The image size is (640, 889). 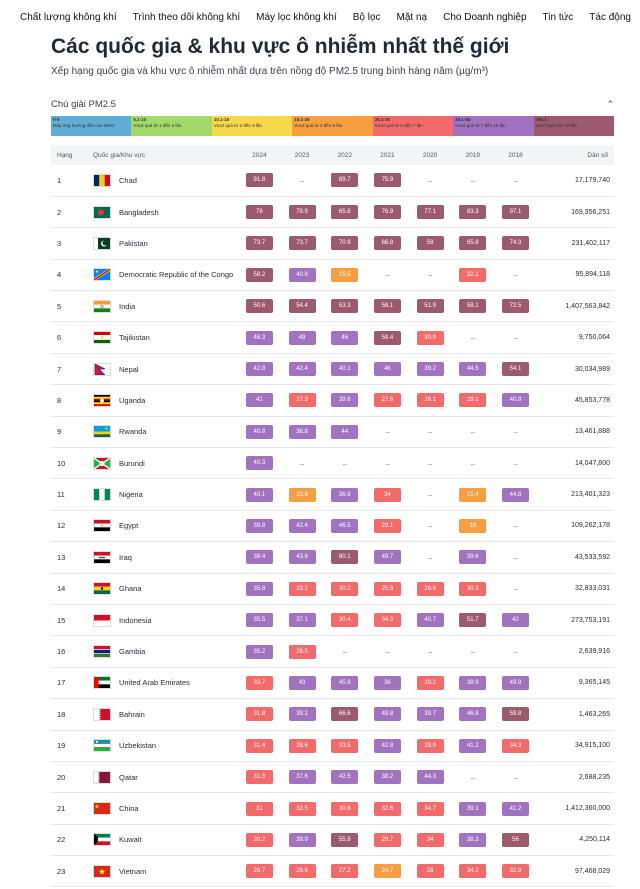 What do you see at coordinates (387, 155) in the screenshot?
I see `column-header-5: 2021` at bounding box center [387, 155].